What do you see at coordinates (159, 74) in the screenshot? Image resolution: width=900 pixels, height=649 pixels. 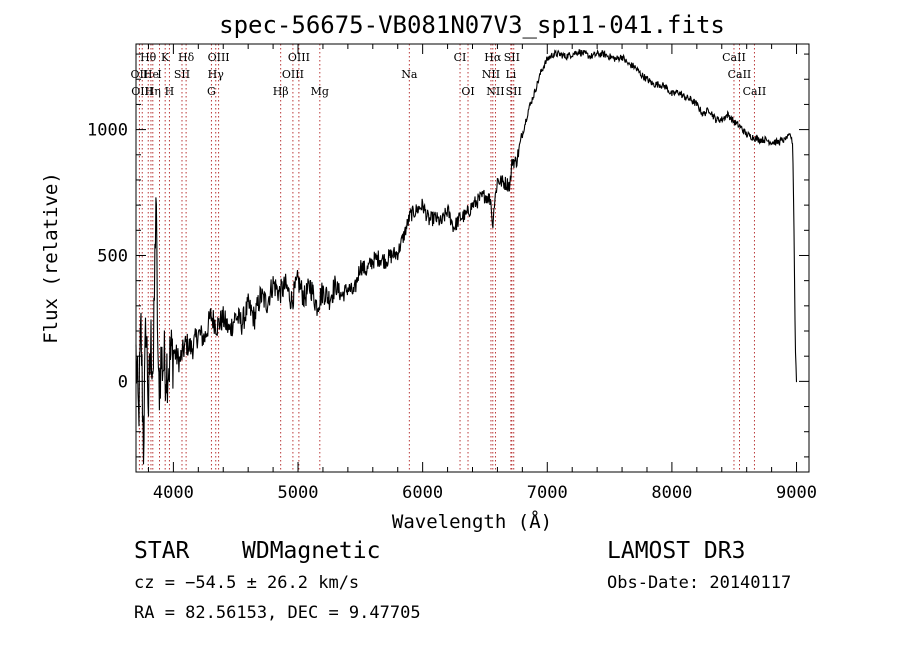 I see `line-label: I` at bounding box center [159, 74].